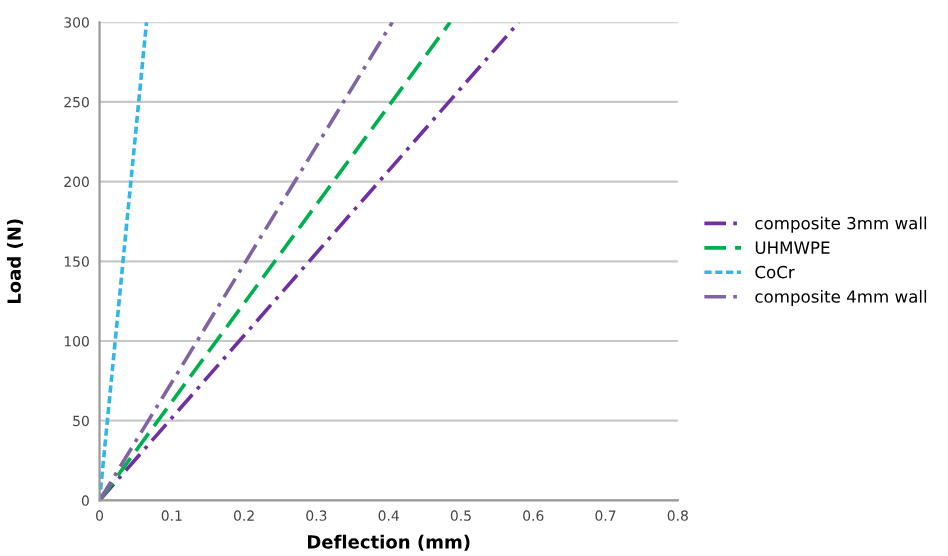 This screenshot has width=948, height=556. Describe the element at coordinates (388, 542) in the screenshot. I see `x-axis-title: Deflection (mm)` at that location.